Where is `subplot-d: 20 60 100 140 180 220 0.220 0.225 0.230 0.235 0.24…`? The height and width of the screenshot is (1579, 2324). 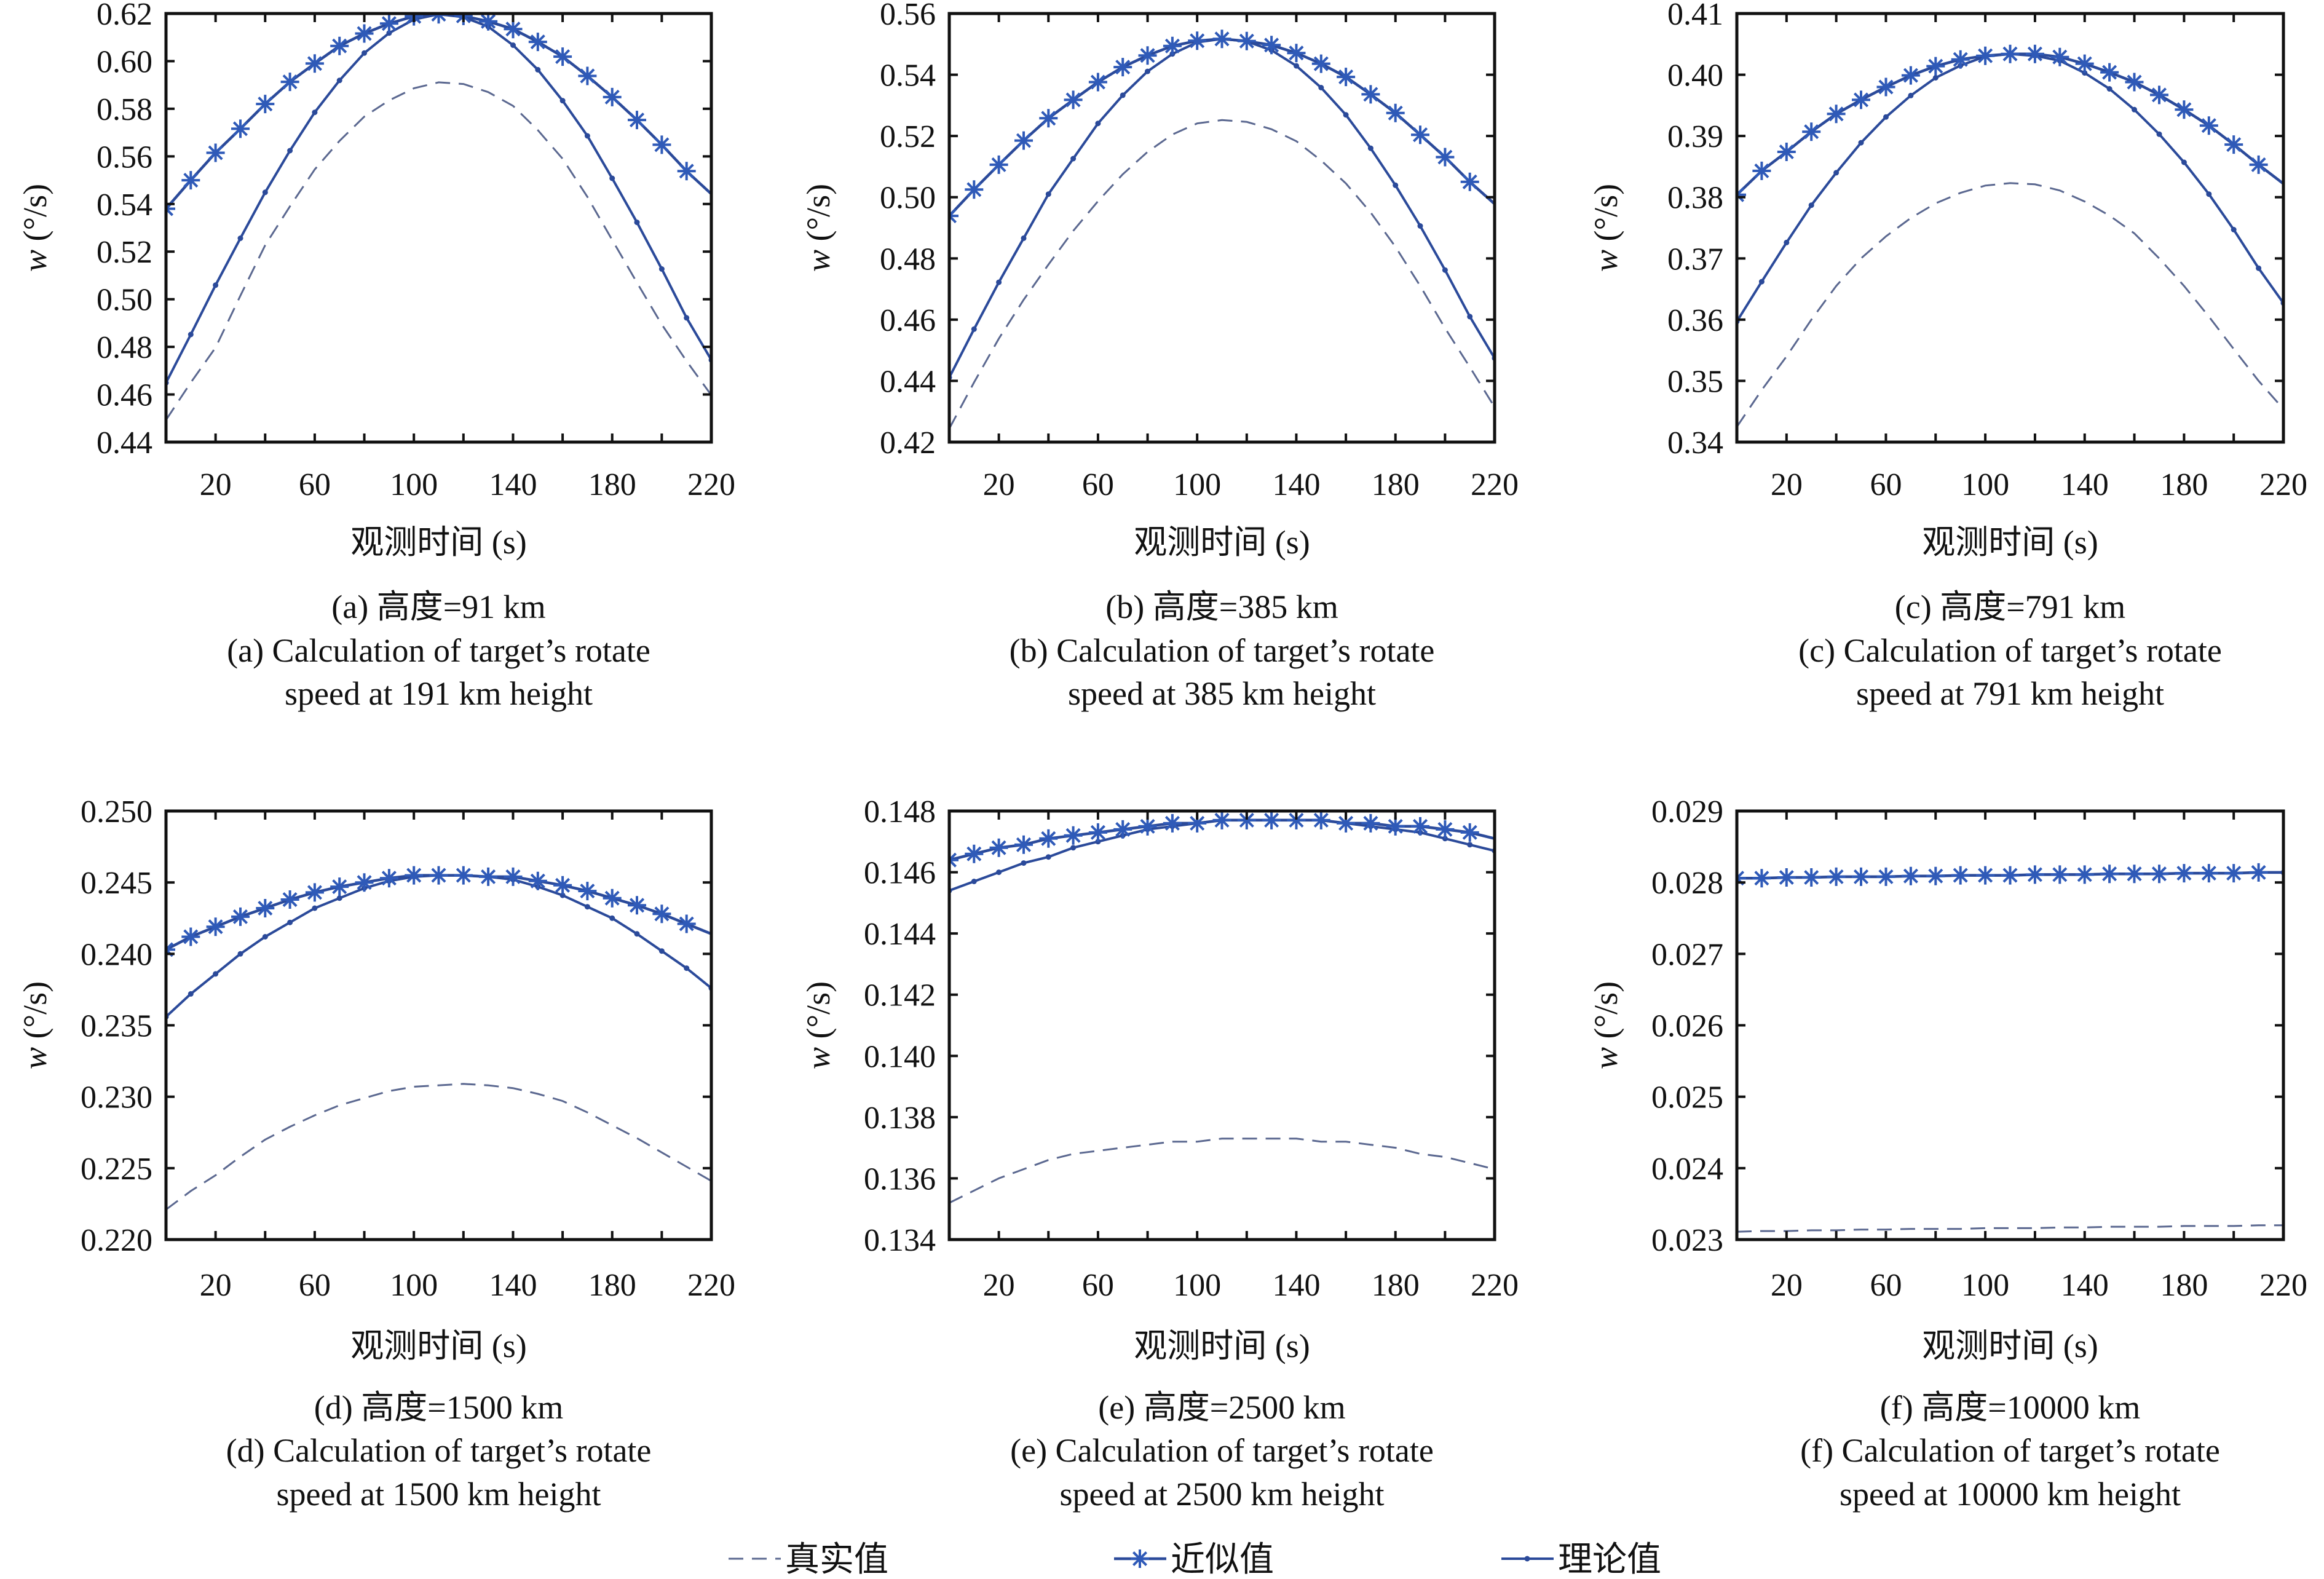 subplot-d: 20 60 100 140 180 220 0.220 0.225 0.230 0.235 0.24… is located at coordinates (376, 1154).